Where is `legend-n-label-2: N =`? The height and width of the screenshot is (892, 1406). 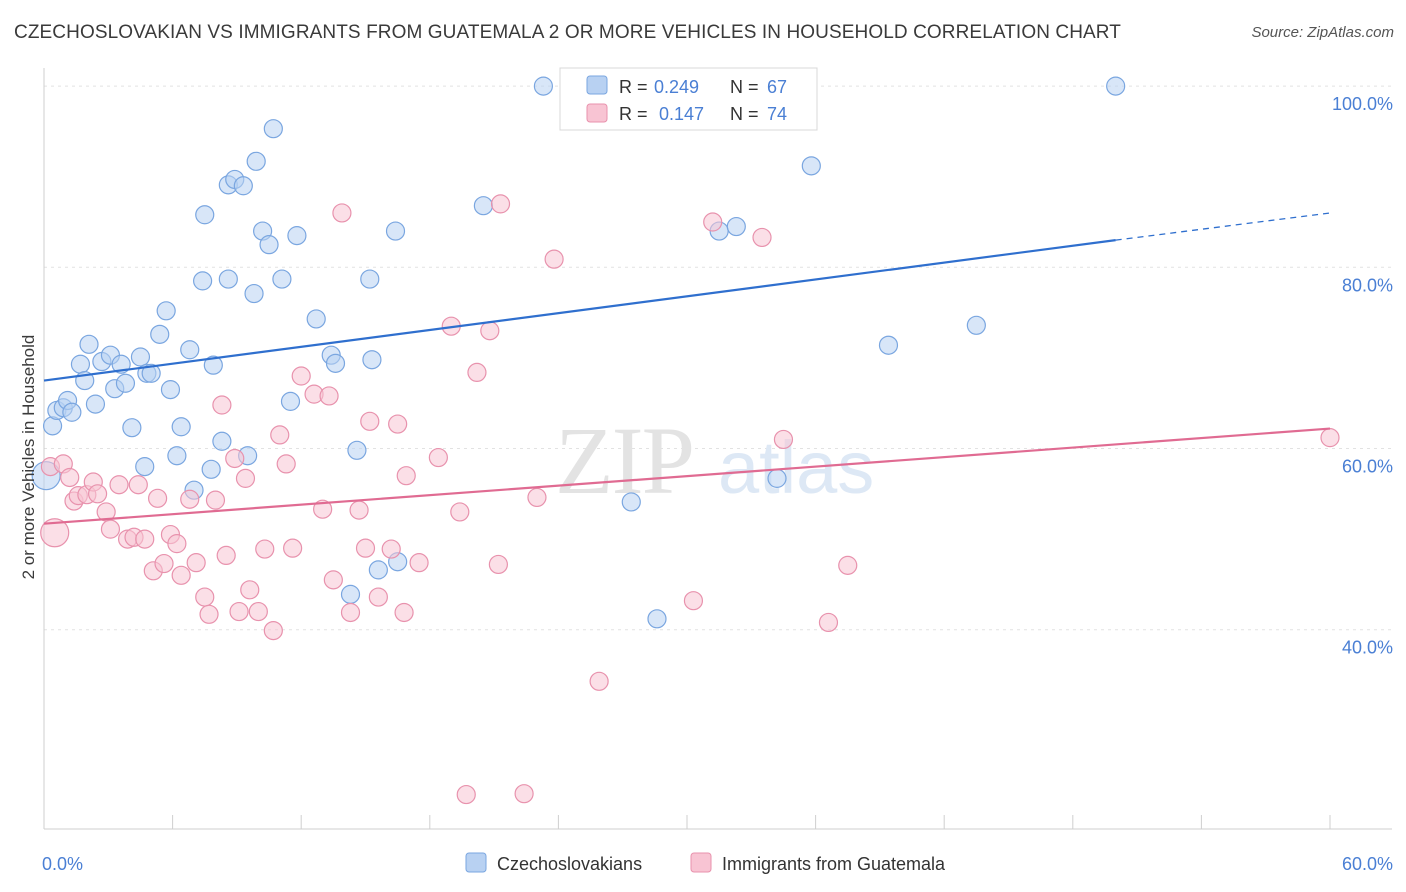
legend-n-label-2: N = is located at coordinates (744, 114).